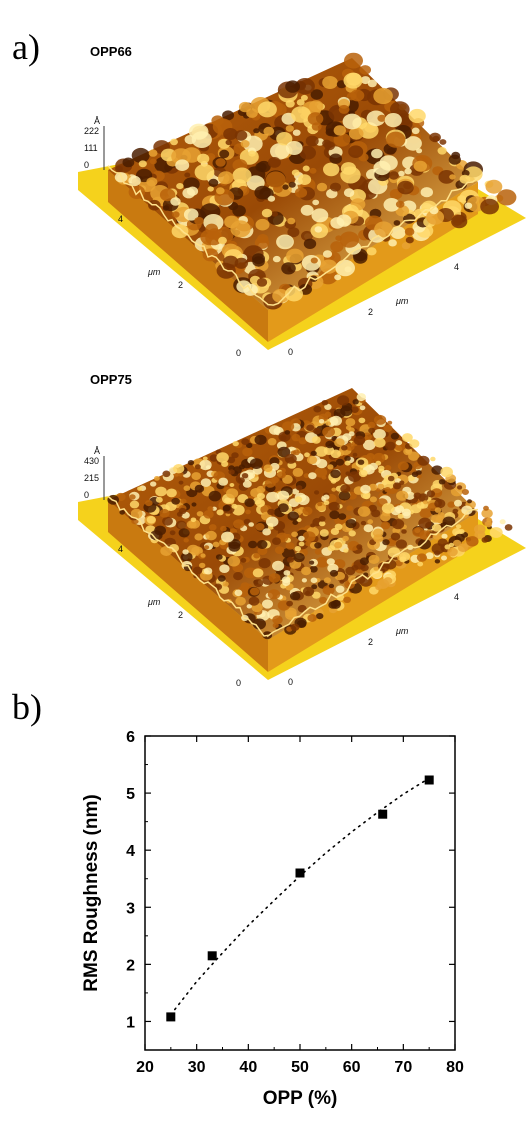 Image resolution: width=529 pixels, height=1141 pixels. What do you see at coordinates (27, 707) in the screenshot?
I see `panel-b-label: b)` at bounding box center [27, 707].